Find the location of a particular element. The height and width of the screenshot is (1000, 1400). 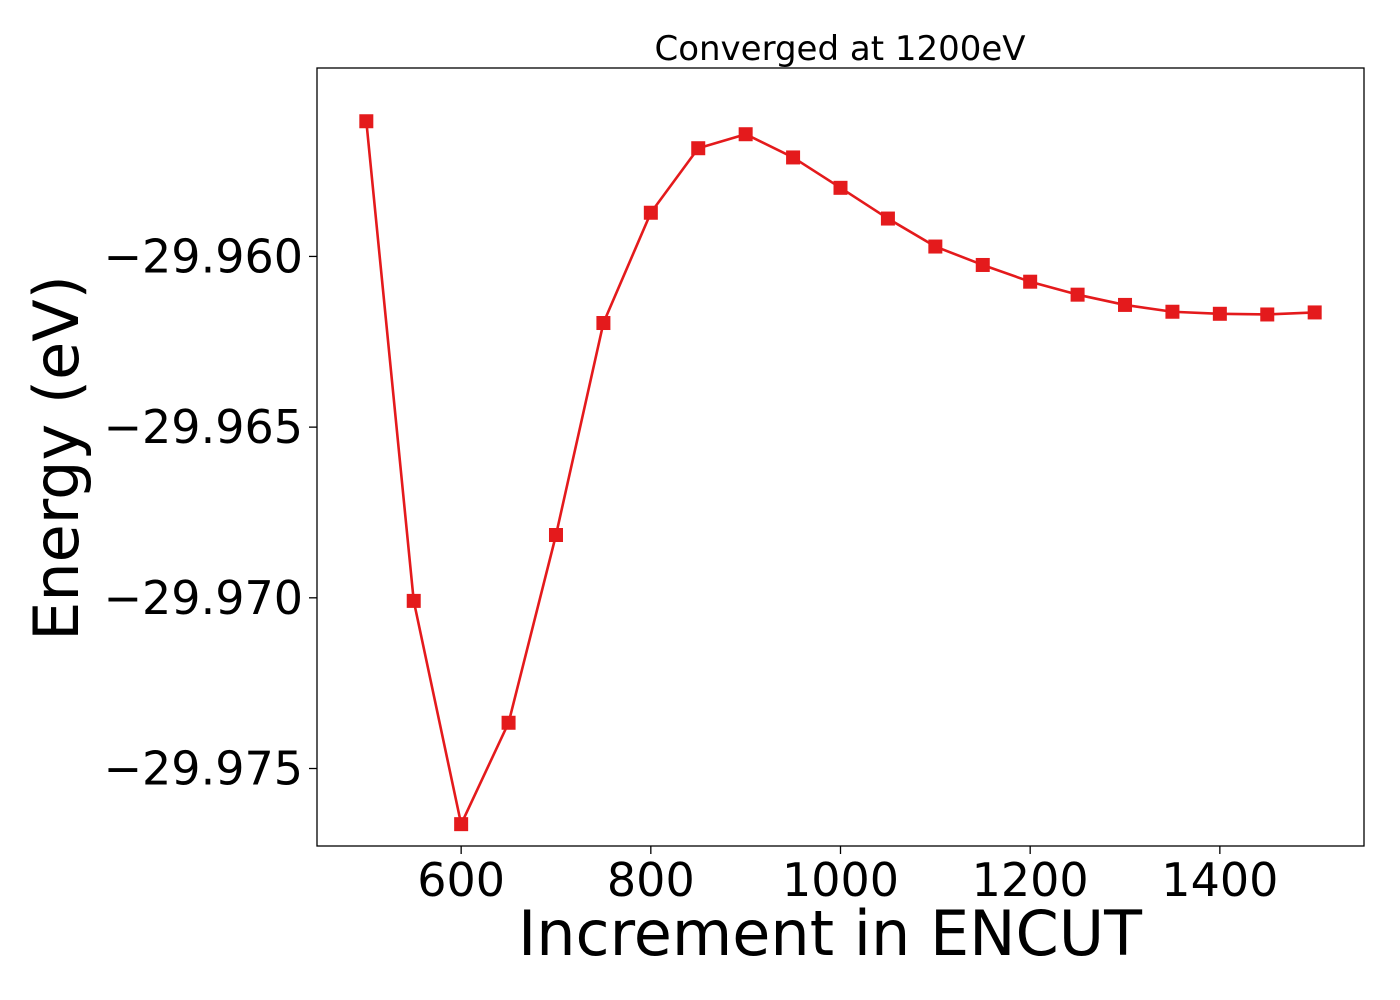

x-axis: 600 800 1000 1200 1400 is located at coordinates (847, 876).